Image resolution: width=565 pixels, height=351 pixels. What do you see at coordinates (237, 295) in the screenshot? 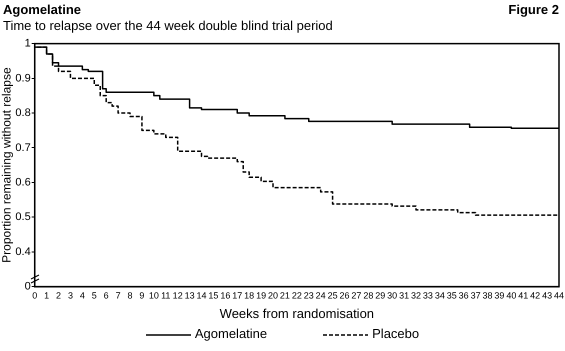
I see `x-tick-label: 17` at bounding box center [237, 295].